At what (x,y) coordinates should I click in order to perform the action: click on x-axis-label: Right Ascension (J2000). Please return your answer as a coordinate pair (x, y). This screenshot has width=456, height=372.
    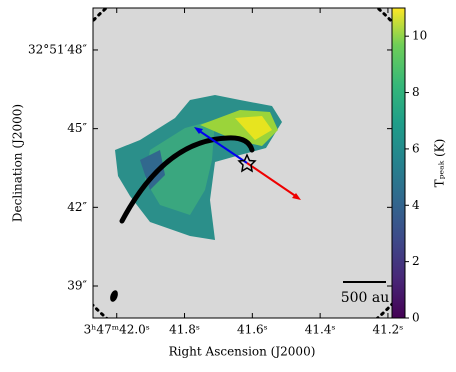
    Looking at the image, I should click on (242, 352).